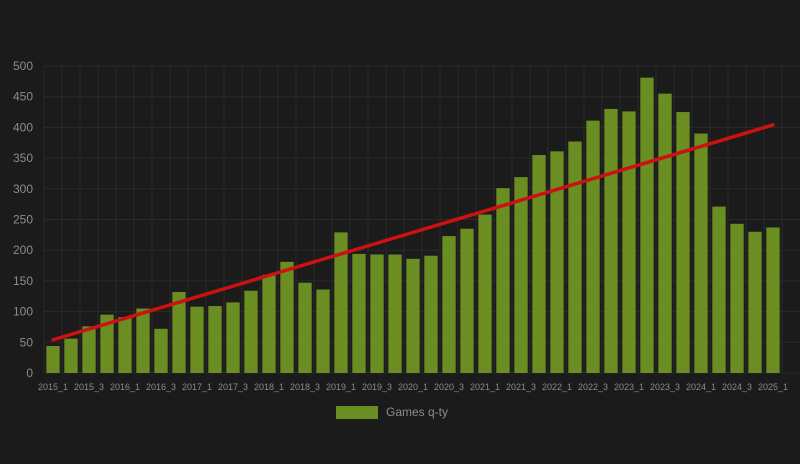 This screenshot has width=800, height=464. Describe the element at coordinates (269, 387) in the screenshot. I see `x-tick-label: 2018_1` at that location.